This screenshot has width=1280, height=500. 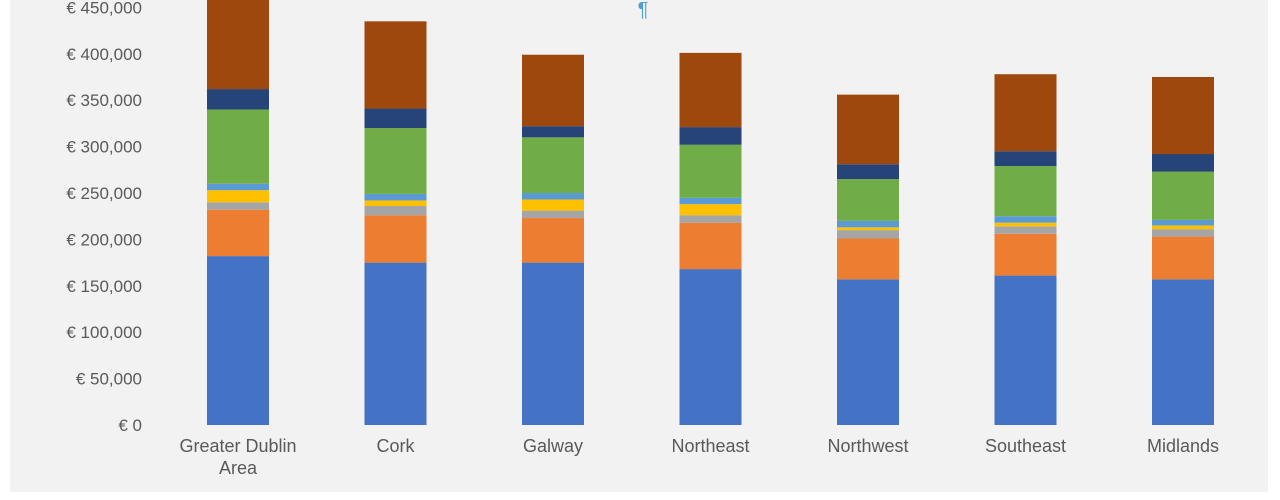 I want to click on y-tick-label: € 250,000, so click(x=104, y=193).